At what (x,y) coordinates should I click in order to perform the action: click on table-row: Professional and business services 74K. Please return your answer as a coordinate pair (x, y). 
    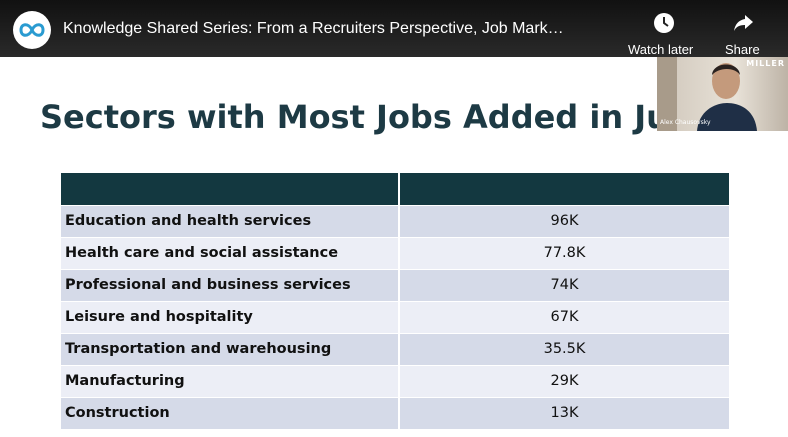
    Looking at the image, I should click on (395, 286).